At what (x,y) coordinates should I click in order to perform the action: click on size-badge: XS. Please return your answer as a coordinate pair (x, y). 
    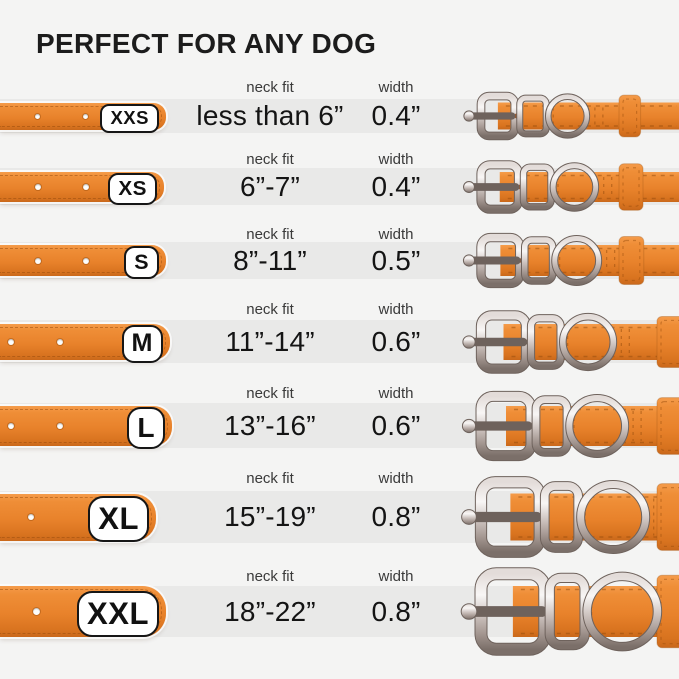
    Looking at the image, I should click on (132, 188).